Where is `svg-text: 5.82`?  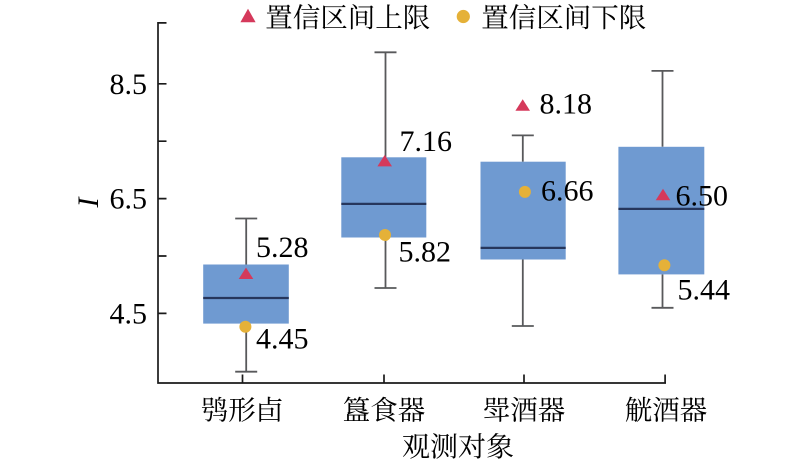
svg-text: 5.82 is located at coordinates (425, 252).